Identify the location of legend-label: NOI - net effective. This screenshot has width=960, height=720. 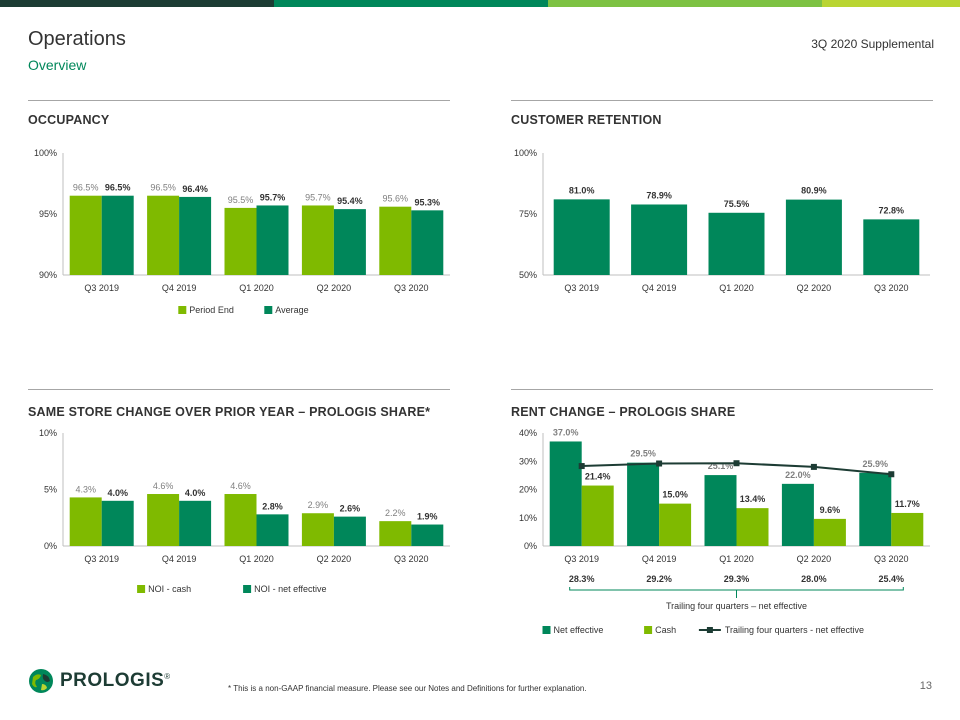
(290, 589).